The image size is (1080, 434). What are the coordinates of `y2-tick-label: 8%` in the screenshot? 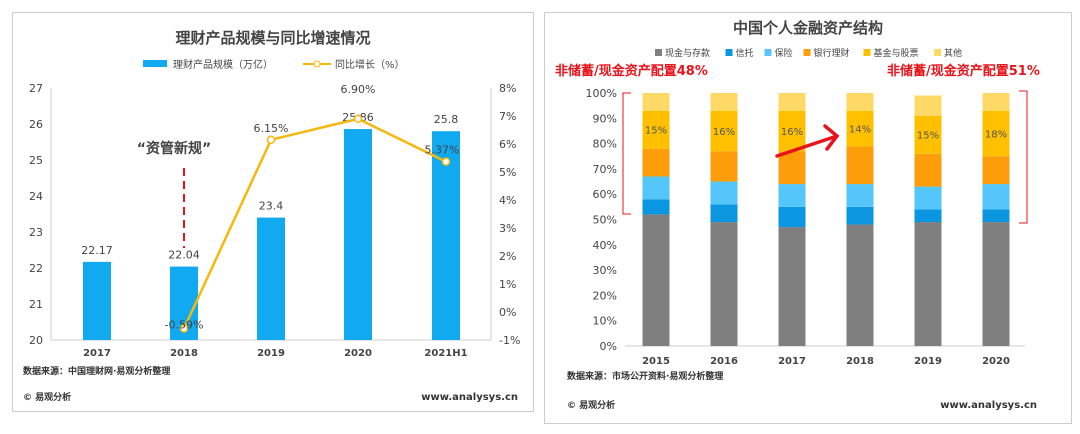 It's located at (507, 88).